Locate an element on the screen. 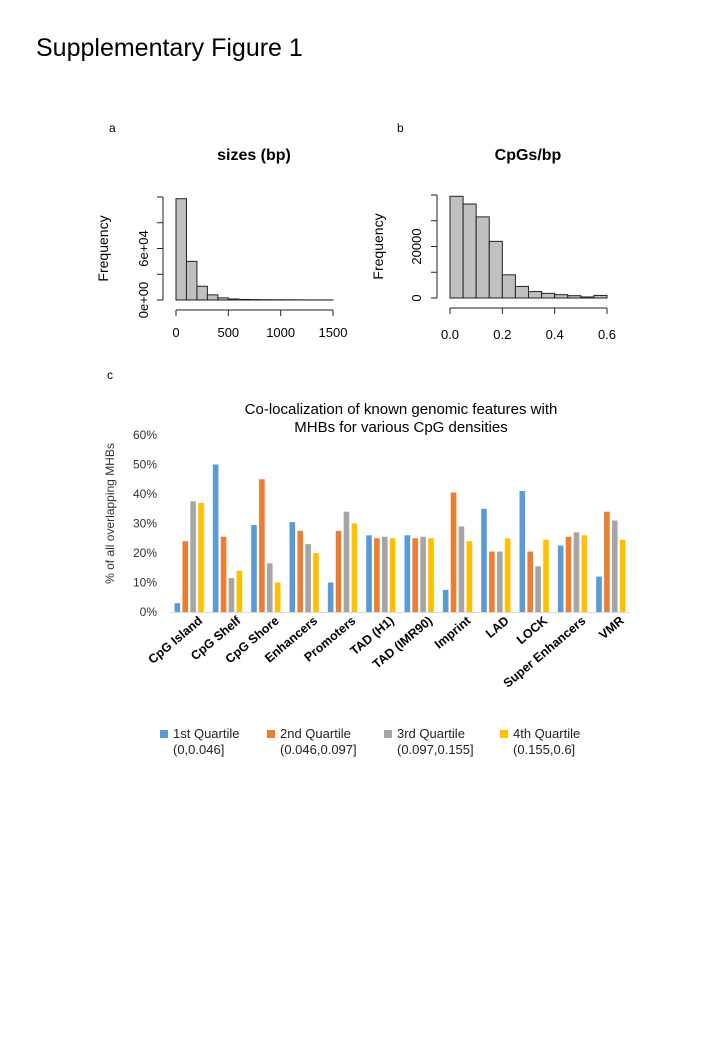 This screenshot has height=1040, width=720. page-title: Supplementary Figure 1 is located at coordinates (169, 48).